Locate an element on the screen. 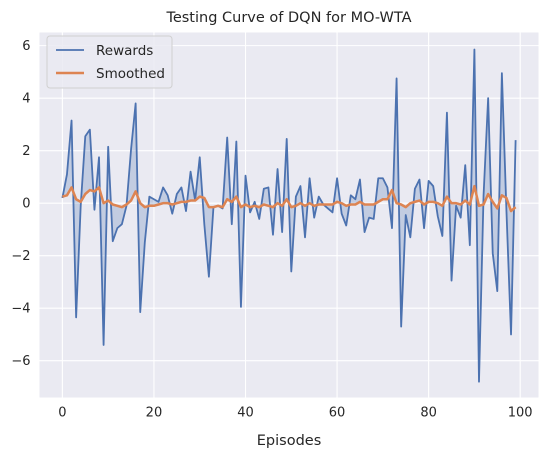 Image resolution: width=546 pixels, height=457 pixels. x-tick-label: 40 is located at coordinates (245, 413).